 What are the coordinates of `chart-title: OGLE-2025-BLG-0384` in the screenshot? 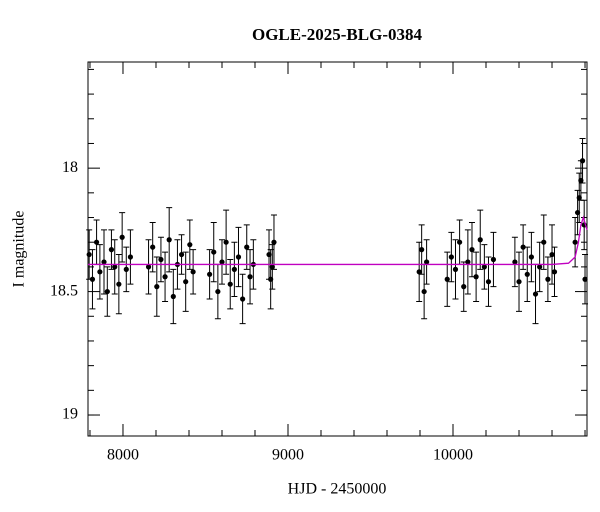 It's located at (337, 34).